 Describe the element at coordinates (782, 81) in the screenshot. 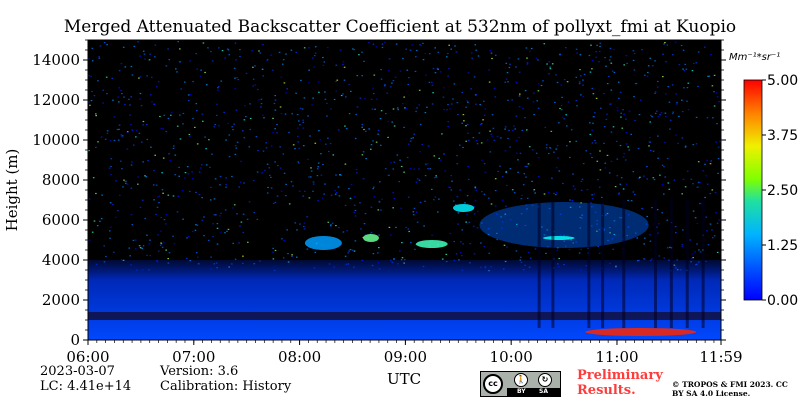

I see `colorbar-tick-label: 5.00` at that location.